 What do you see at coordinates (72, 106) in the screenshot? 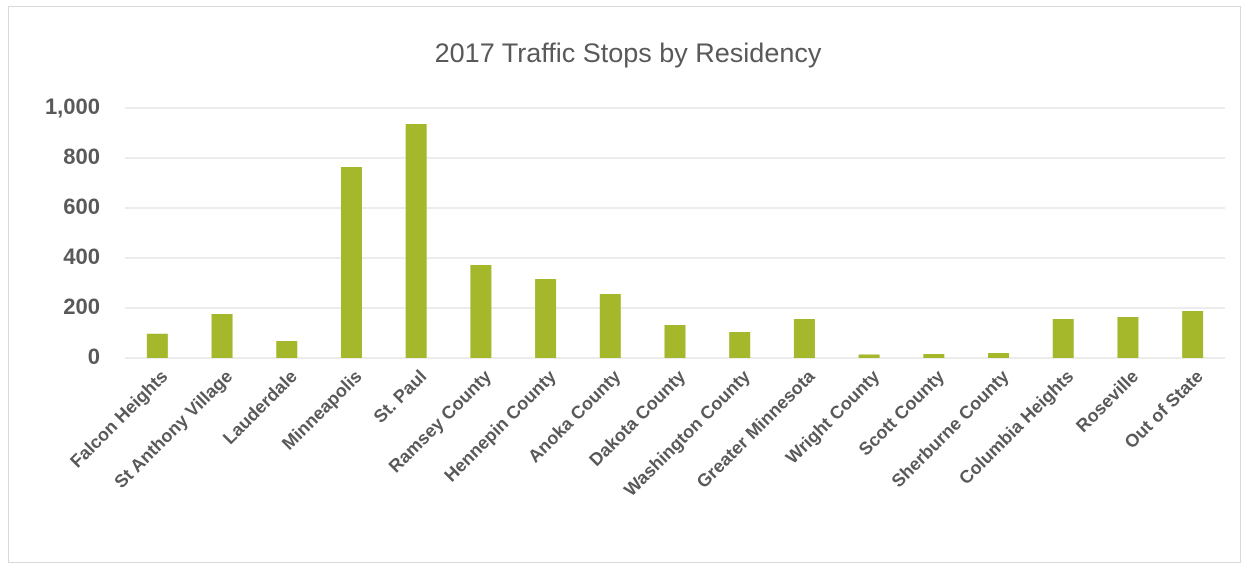
I see `y-tick-label: 1,000` at bounding box center [72, 106].